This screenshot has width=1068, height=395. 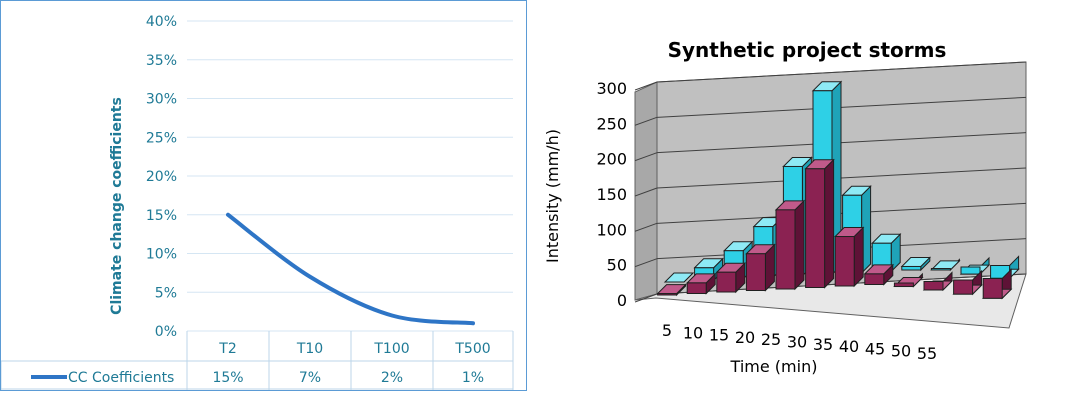 I want to click on back-bar-9-face, so click(x=940, y=269).